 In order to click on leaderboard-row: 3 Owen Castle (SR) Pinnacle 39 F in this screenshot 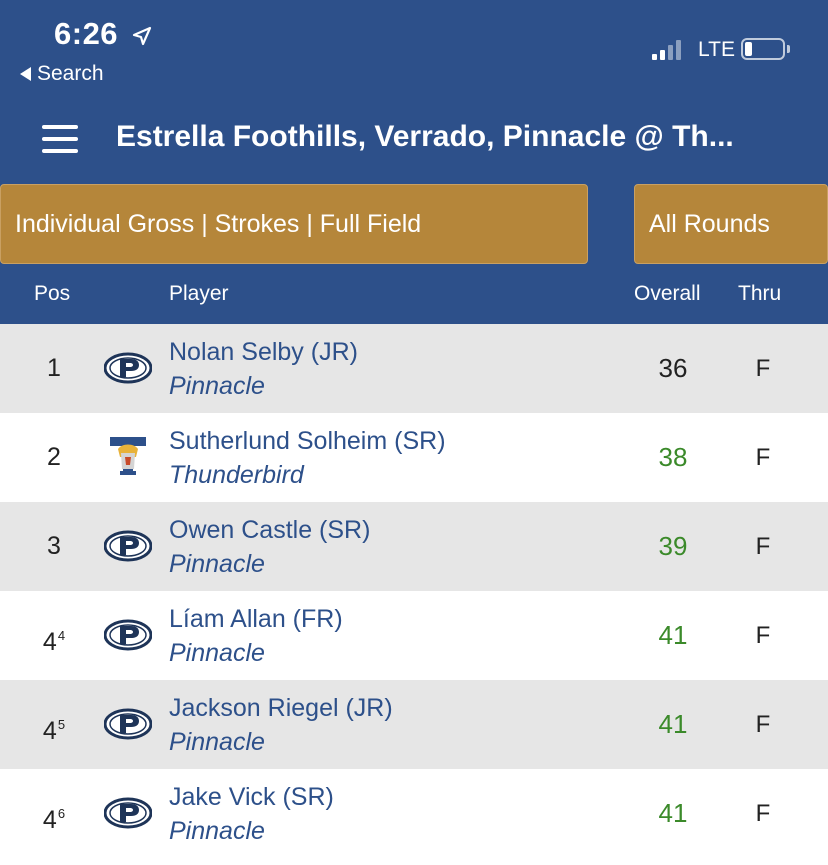, I will do `click(414, 546)`.